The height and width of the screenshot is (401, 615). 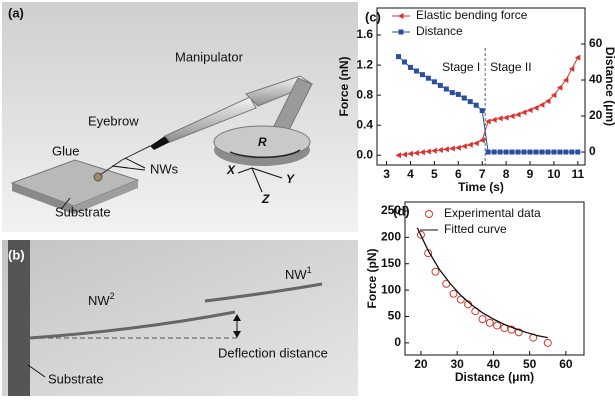 I want to click on panel-label: (a), so click(x=16, y=12).